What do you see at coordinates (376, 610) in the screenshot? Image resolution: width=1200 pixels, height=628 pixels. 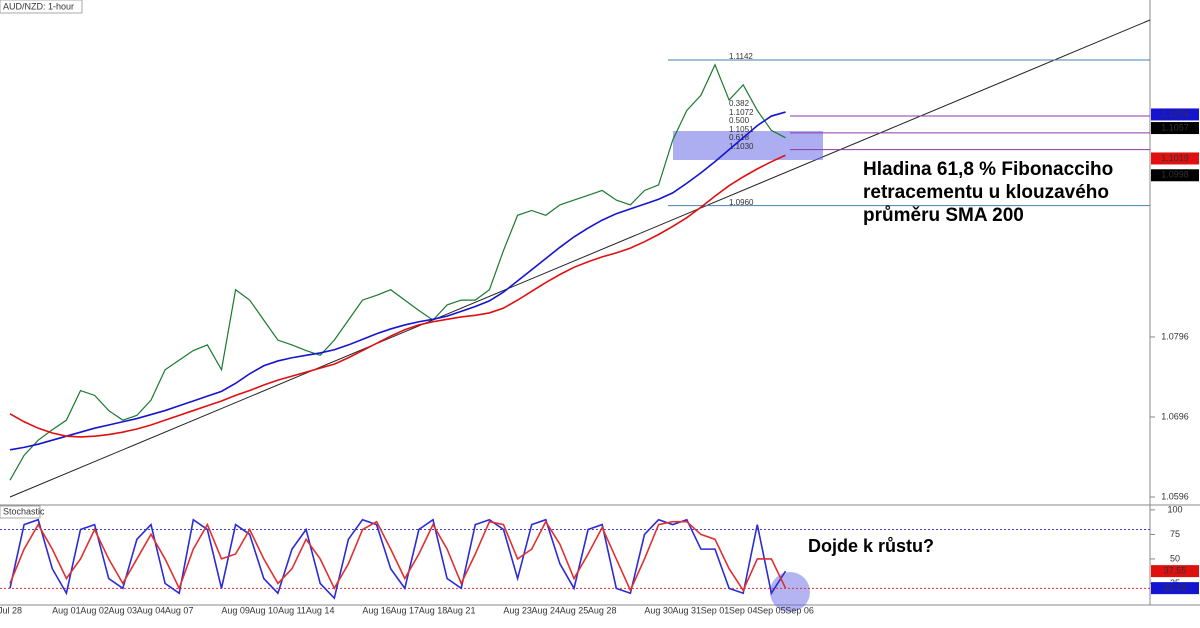 I see `x-tick-label: Aug 16` at bounding box center [376, 610].